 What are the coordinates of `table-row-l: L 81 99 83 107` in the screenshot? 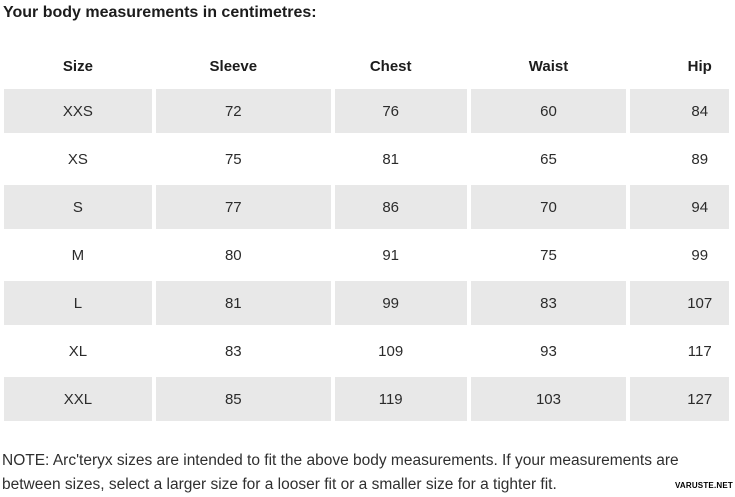 It's located at (366, 303).